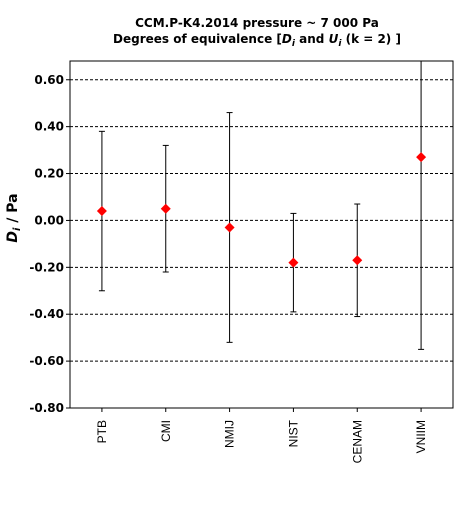 This screenshot has height=505, width=464. I want to click on x-category-label: NIST, so click(293, 433).